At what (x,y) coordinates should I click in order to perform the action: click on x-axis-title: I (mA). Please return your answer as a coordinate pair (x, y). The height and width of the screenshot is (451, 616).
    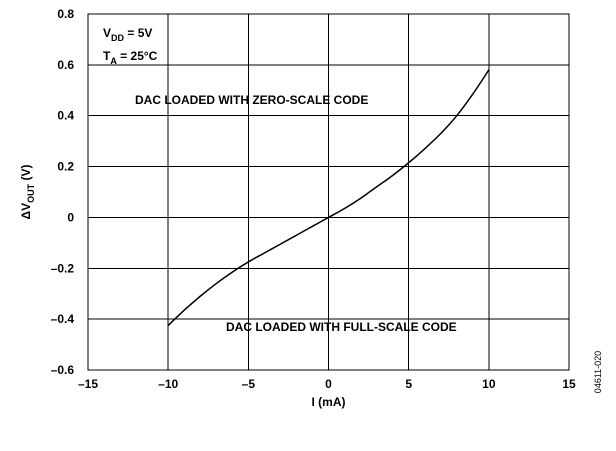
    Looking at the image, I should click on (329, 402).